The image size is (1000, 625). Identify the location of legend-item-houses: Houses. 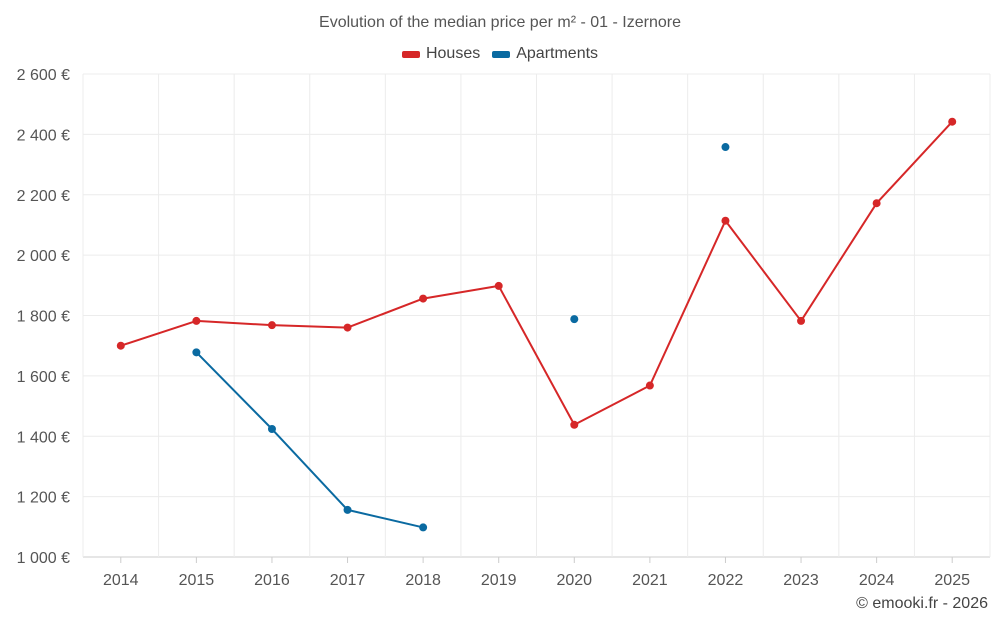
(441, 54).